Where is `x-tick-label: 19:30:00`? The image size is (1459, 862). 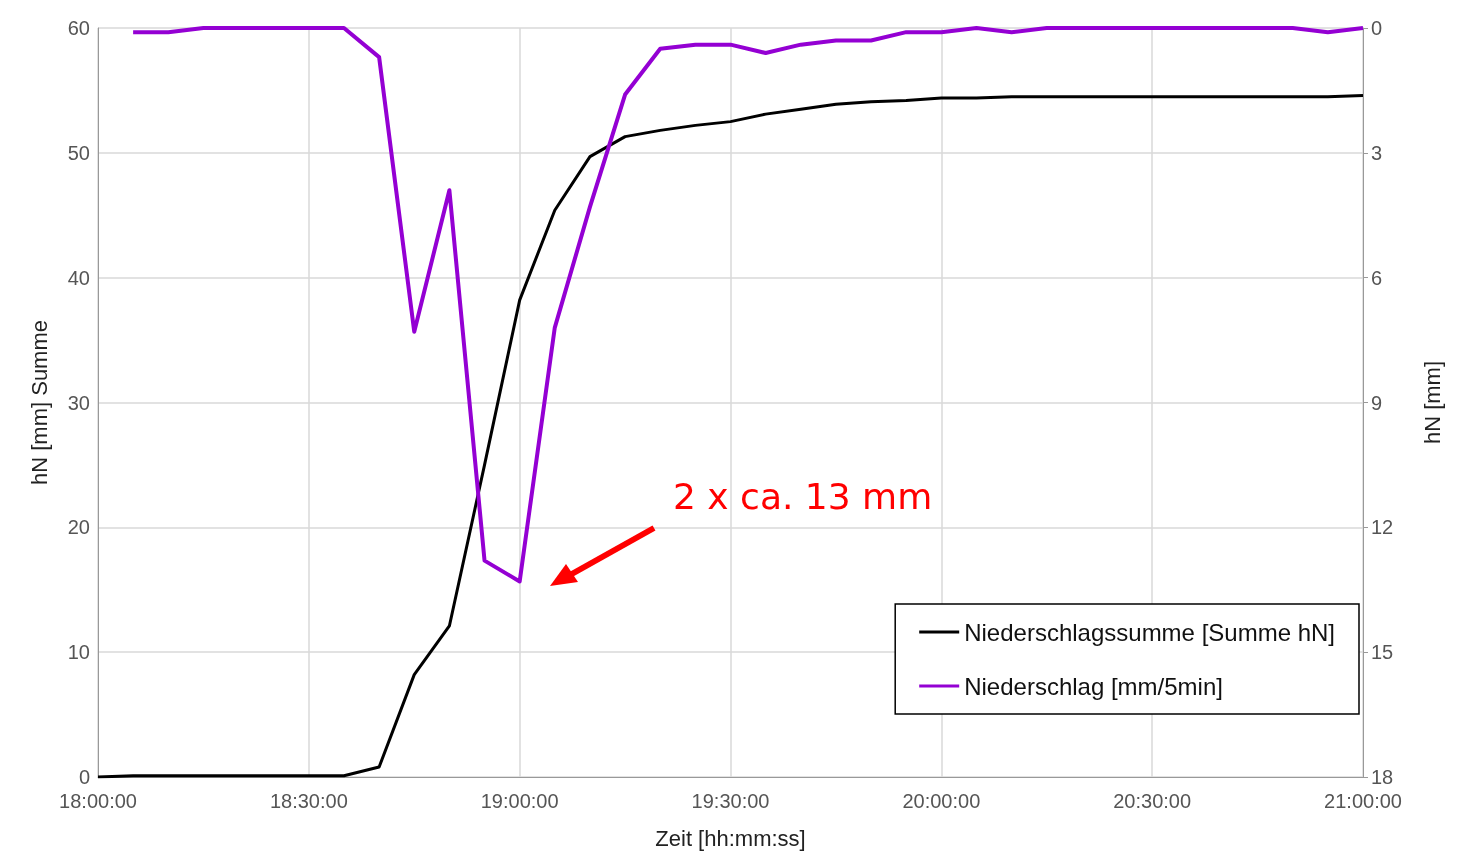
x-tick-label: 19:30:00 is located at coordinates (730, 801).